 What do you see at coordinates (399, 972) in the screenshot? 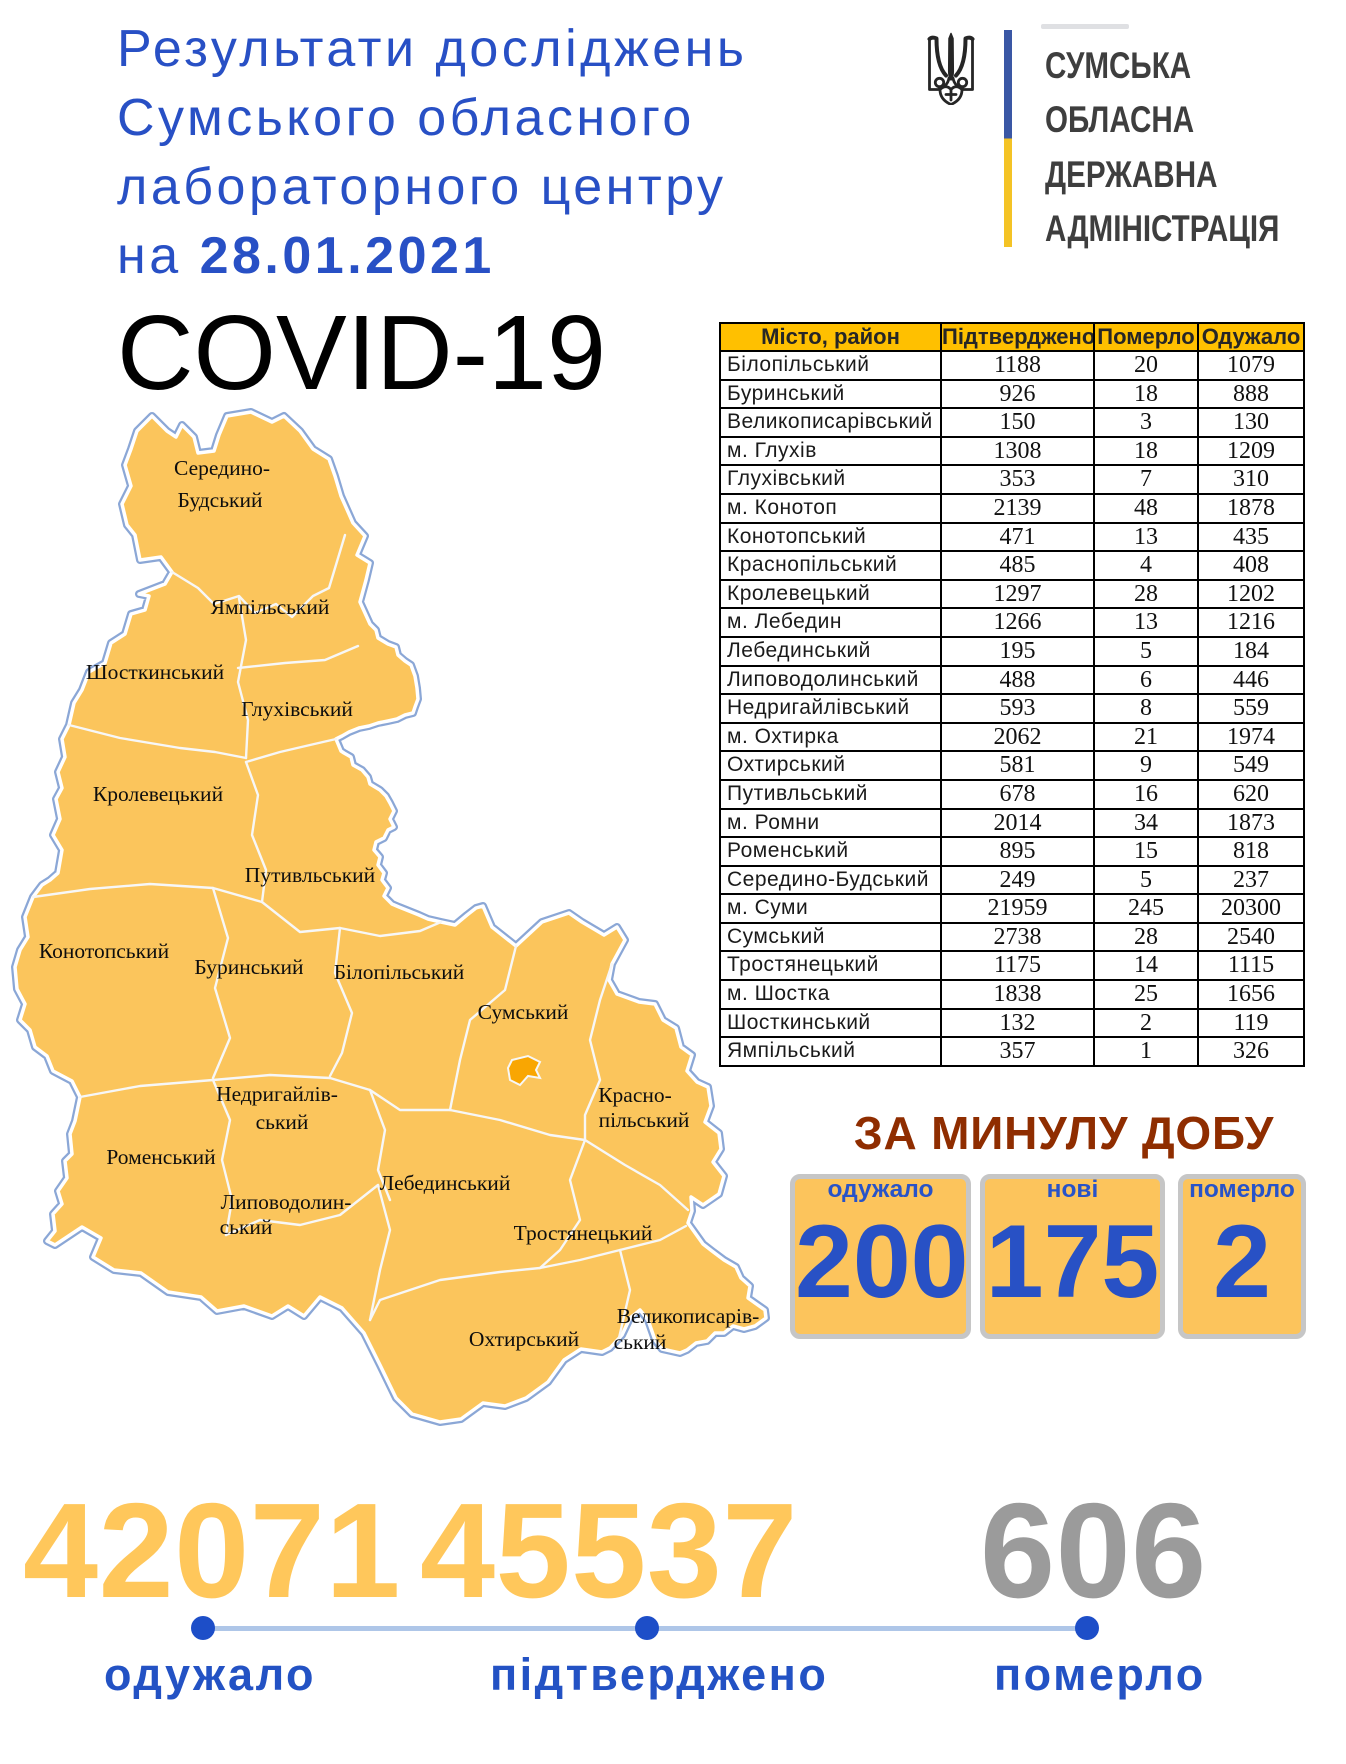
I see `svg-text: Білопільський` at bounding box center [399, 972].